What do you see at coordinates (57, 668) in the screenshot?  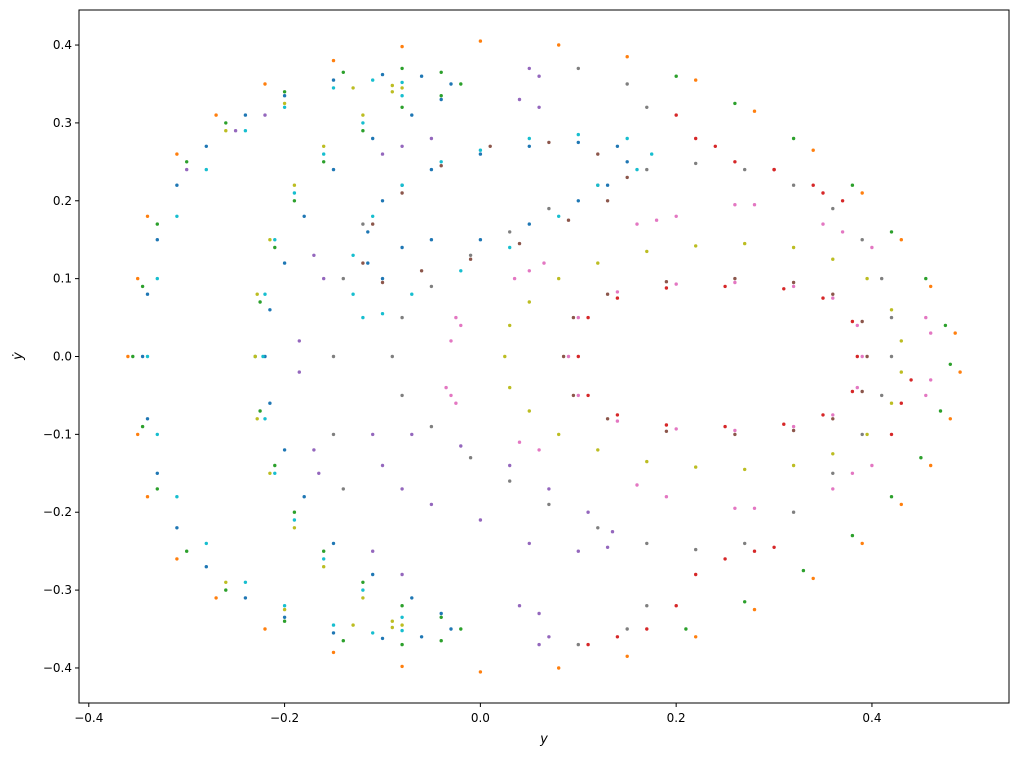 I see `y-tick-label-0: −0.4` at bounding box center [57, 668].